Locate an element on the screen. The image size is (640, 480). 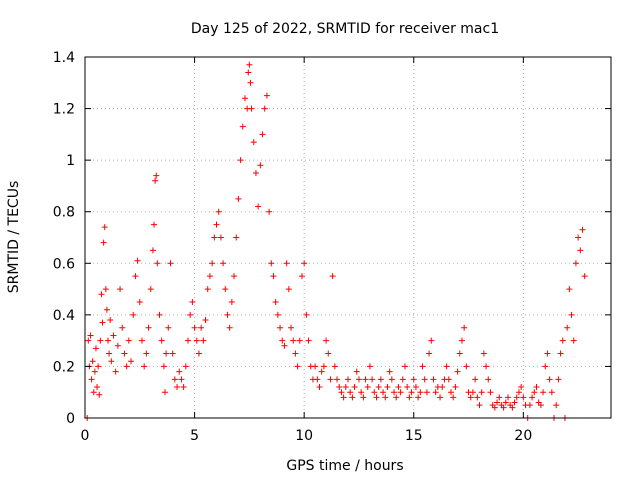
x-tick-label: 15 is located at coordinates (414, 436).